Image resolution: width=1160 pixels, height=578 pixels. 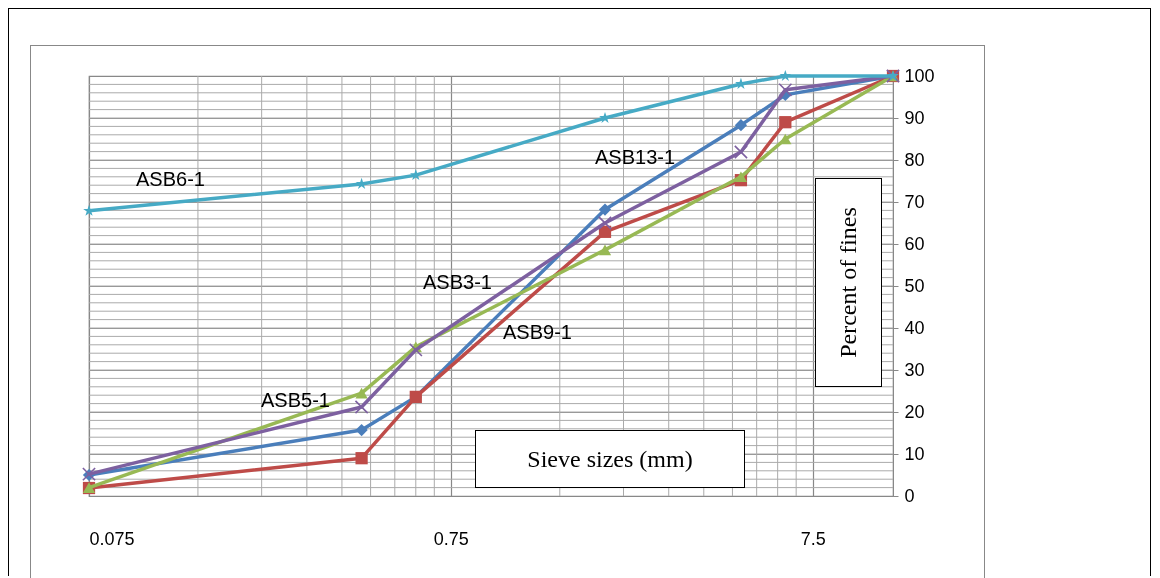 What do you see at coordinates (112, 538) in the screenshot?
I see `x-tick-label: 0.075` at bounding box center [112, 538].